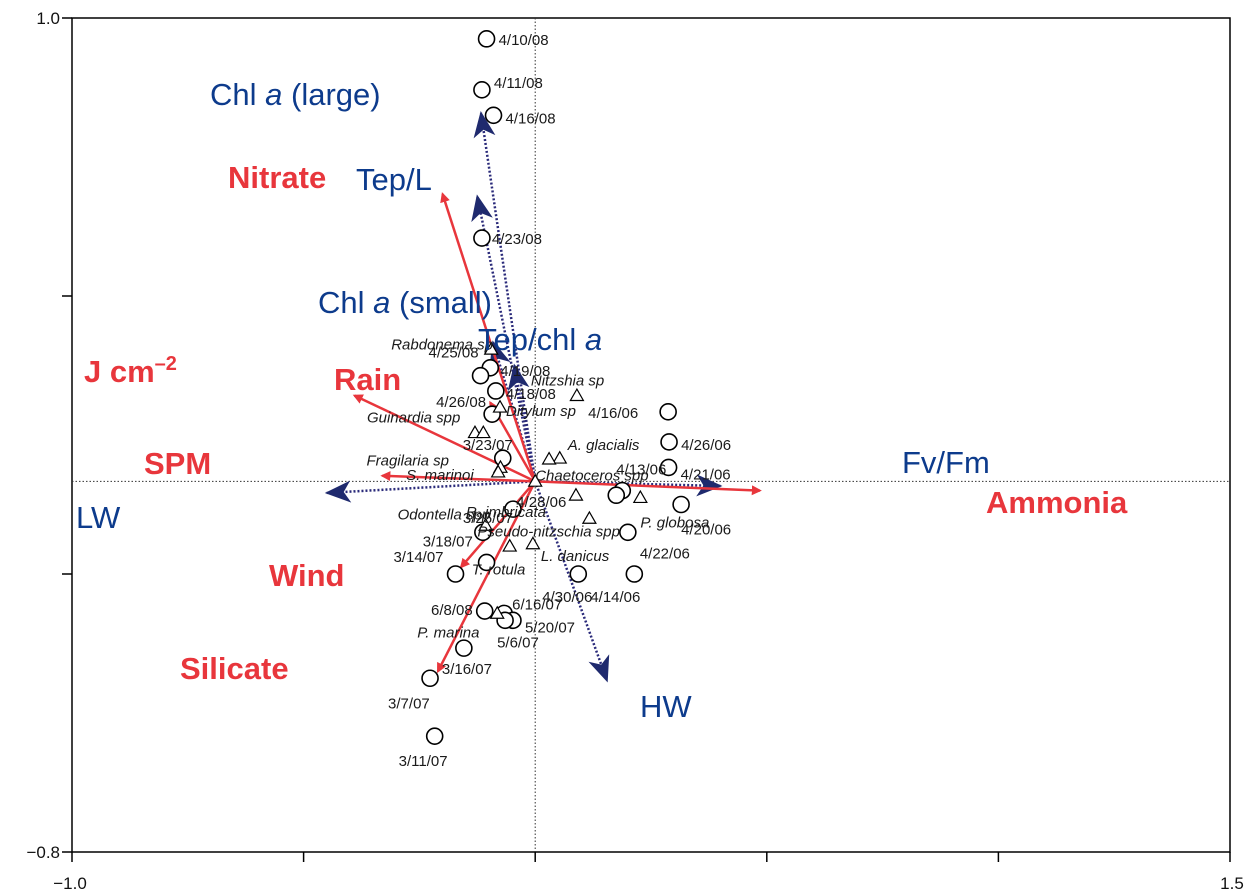 The width and height of the screenshot is (1255, 892). Describe the element at coordinates (541, 411) in the screenshot. I see `species-label: Ditylum sp` at that location.